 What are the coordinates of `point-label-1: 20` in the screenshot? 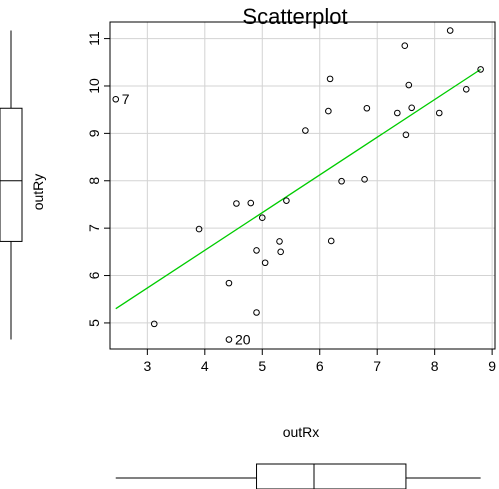 It's located at (243, 340).